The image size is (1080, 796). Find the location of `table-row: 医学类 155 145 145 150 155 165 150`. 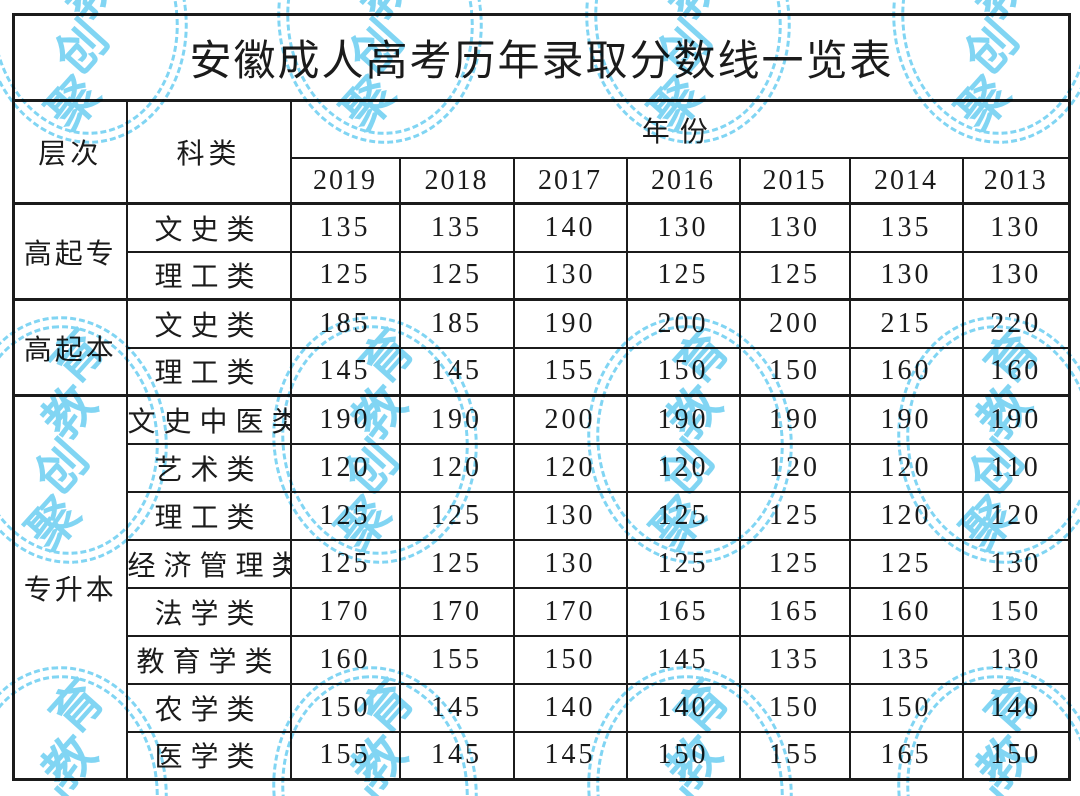

table-row: 医学类 155 145 145 150 155 165 150 is located at coordinates (542, 755).